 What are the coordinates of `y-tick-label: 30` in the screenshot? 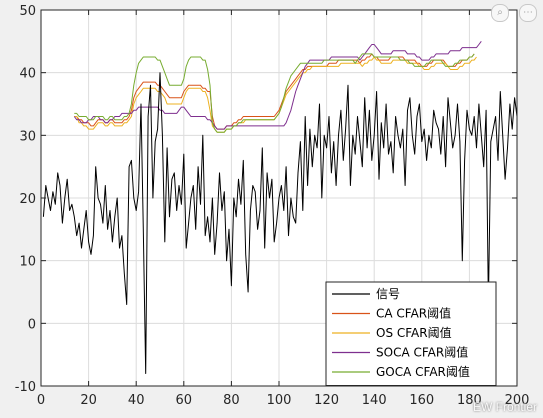 It's located at (27, 136).